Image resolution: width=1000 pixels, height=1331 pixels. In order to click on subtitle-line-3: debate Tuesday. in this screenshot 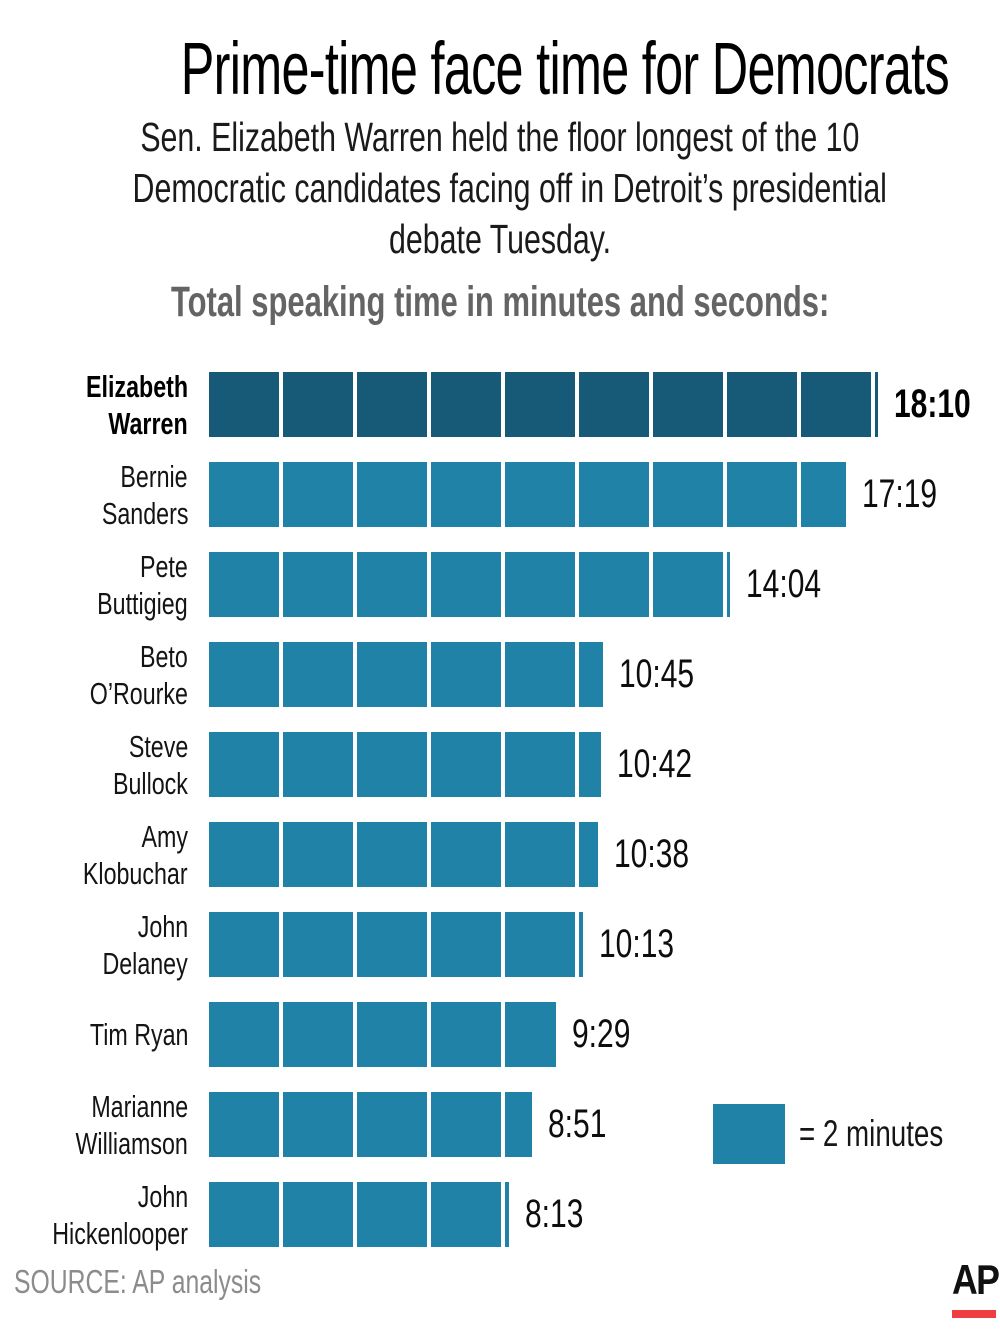, I will do `click(500, 239)`.